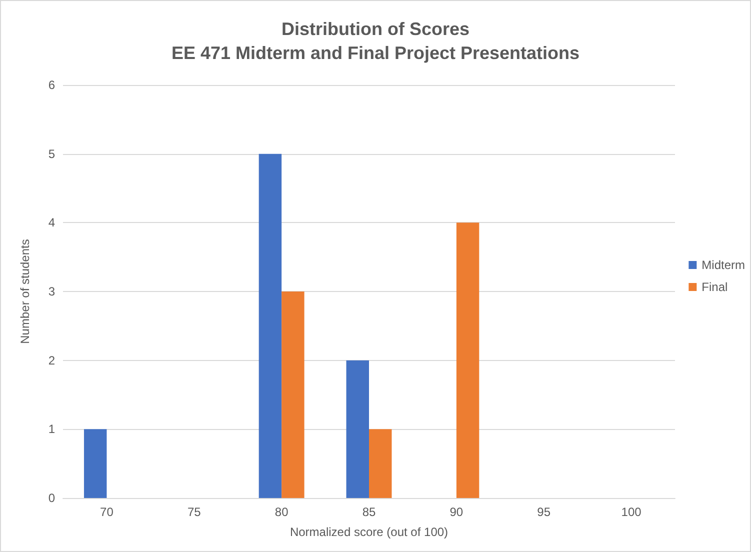 This screenshot has height=552, width=751. What do you see at coordinates (544, 512) in the screenshot?
I see `x-tick-label: 95` at bounding box center [544, 512].